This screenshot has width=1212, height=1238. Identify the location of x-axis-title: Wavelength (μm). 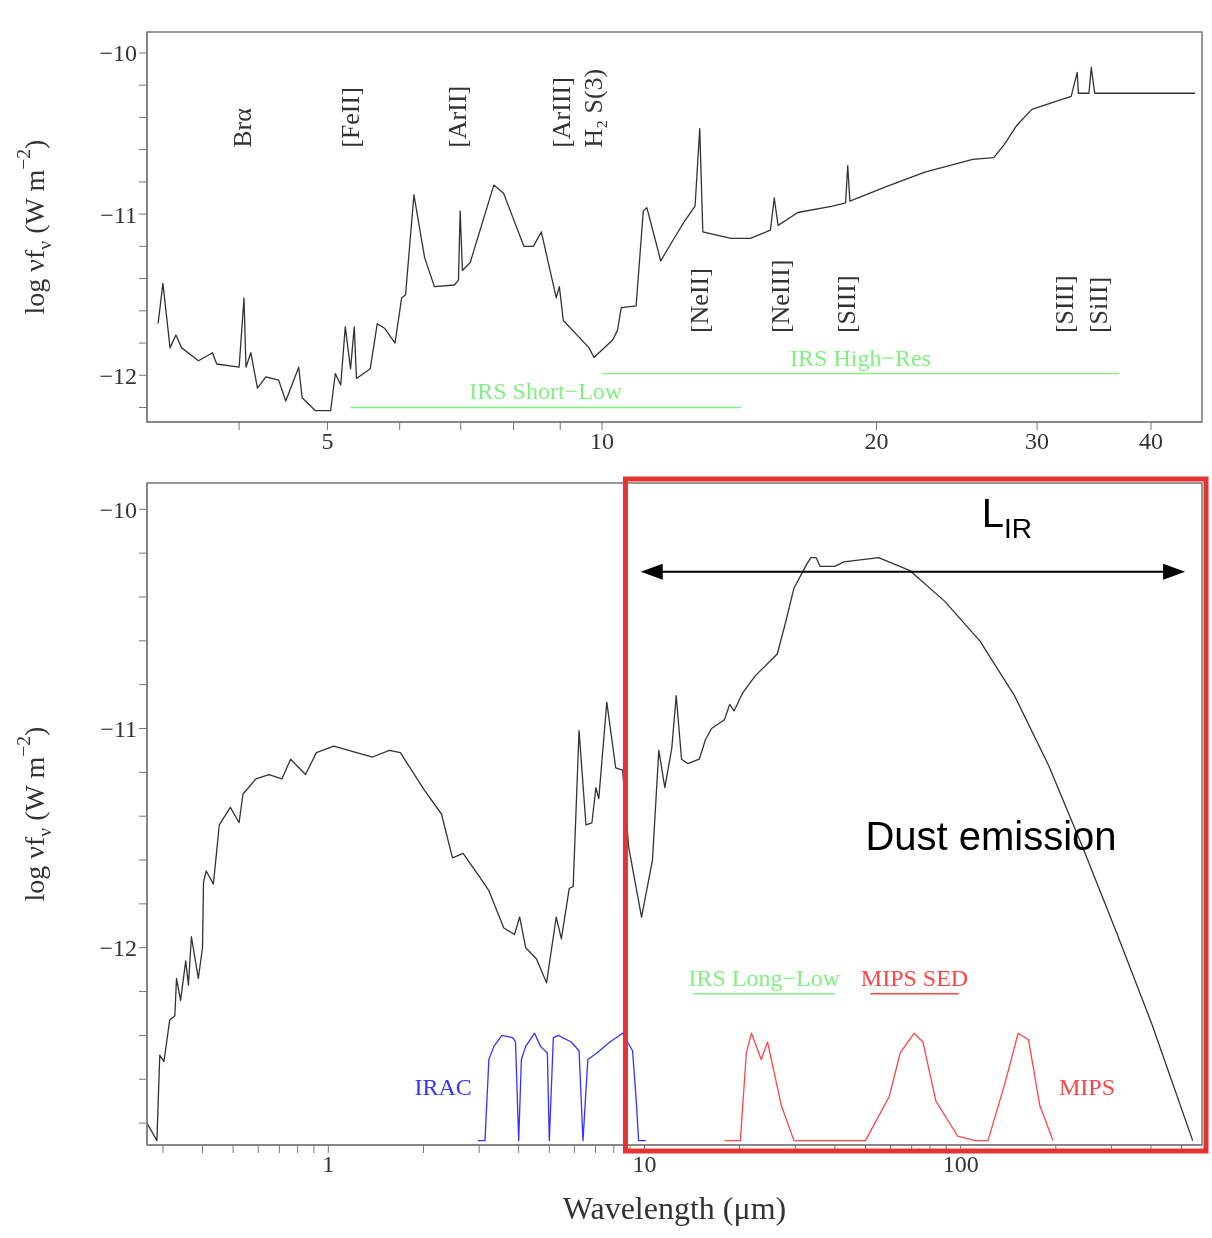
(674, 1208).